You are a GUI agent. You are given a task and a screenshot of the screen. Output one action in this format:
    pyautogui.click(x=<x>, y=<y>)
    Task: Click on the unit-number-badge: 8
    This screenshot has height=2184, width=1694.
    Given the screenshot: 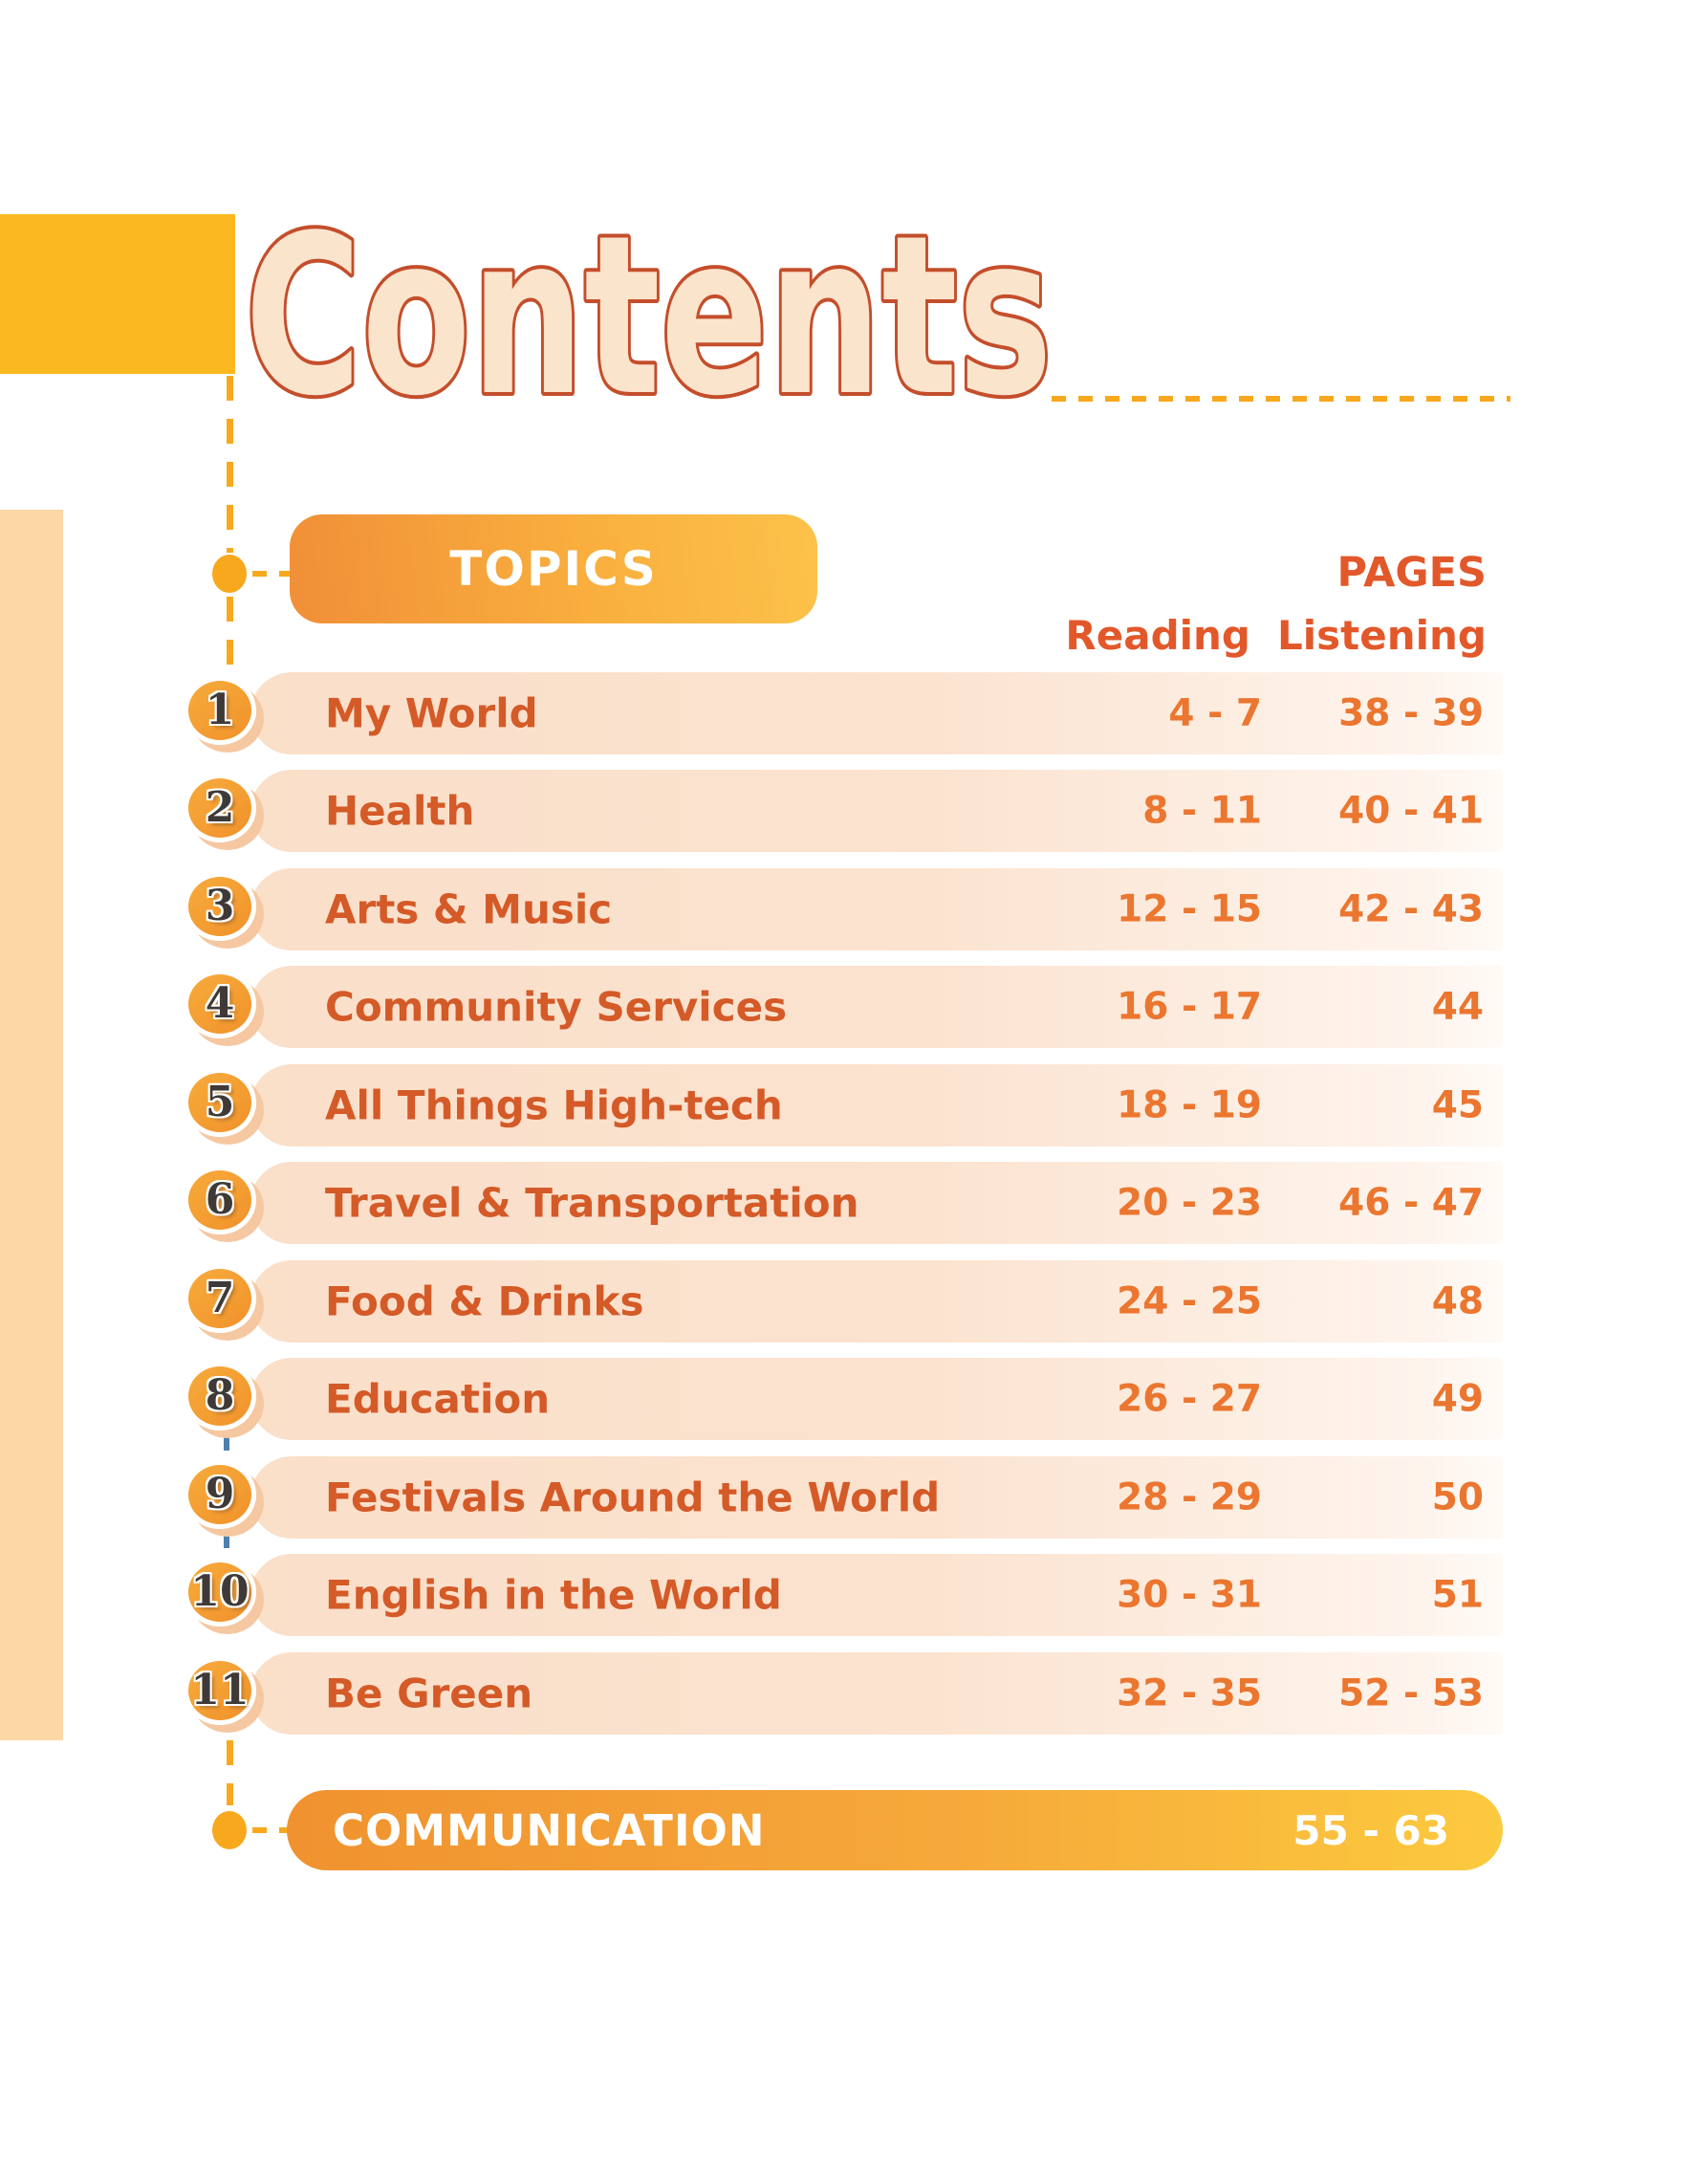 What is the action you would take?
    pyautogui.click(x=220, y=1396)
    